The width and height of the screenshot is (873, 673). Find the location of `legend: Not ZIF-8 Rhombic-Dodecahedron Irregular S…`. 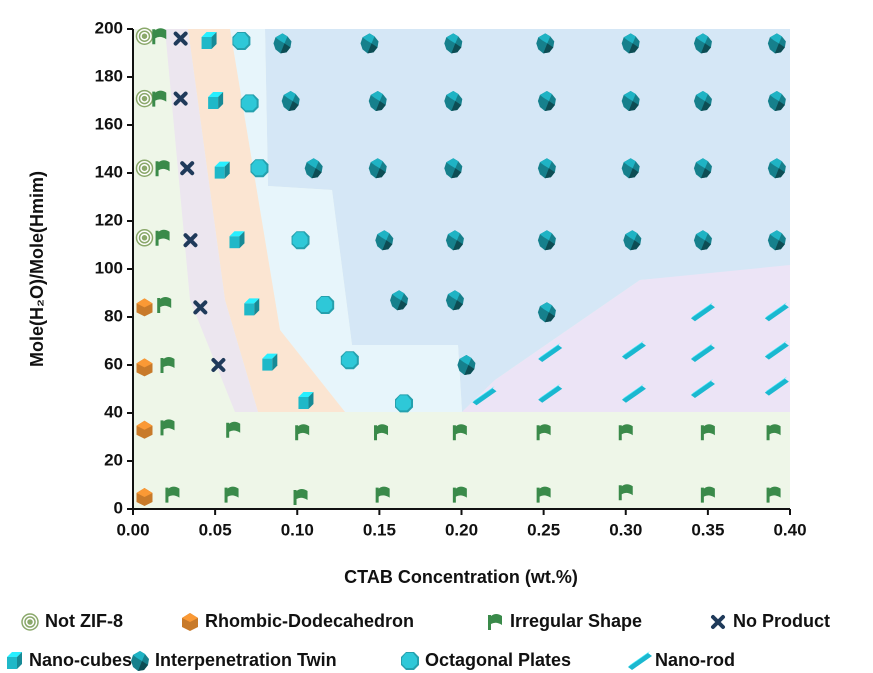

legend: Not ZIF-8 Rhombic-Dodecahedron Irregular S… is located at coordinates (418, 641).